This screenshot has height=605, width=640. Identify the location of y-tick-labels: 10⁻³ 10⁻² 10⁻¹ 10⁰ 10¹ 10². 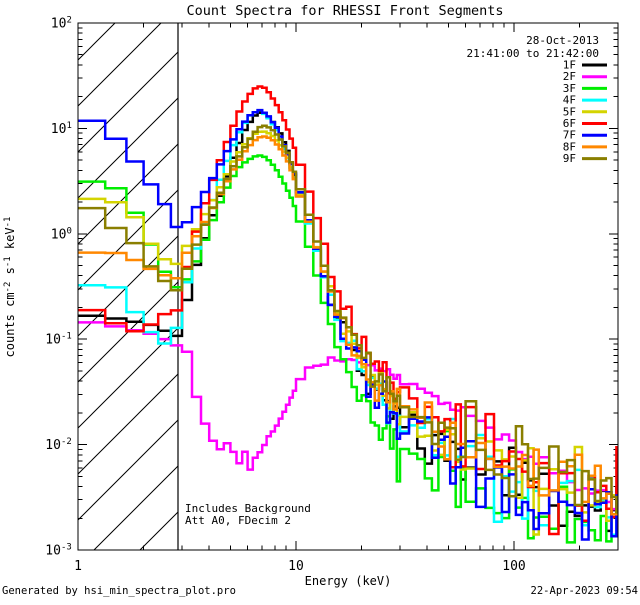
(58, 287).